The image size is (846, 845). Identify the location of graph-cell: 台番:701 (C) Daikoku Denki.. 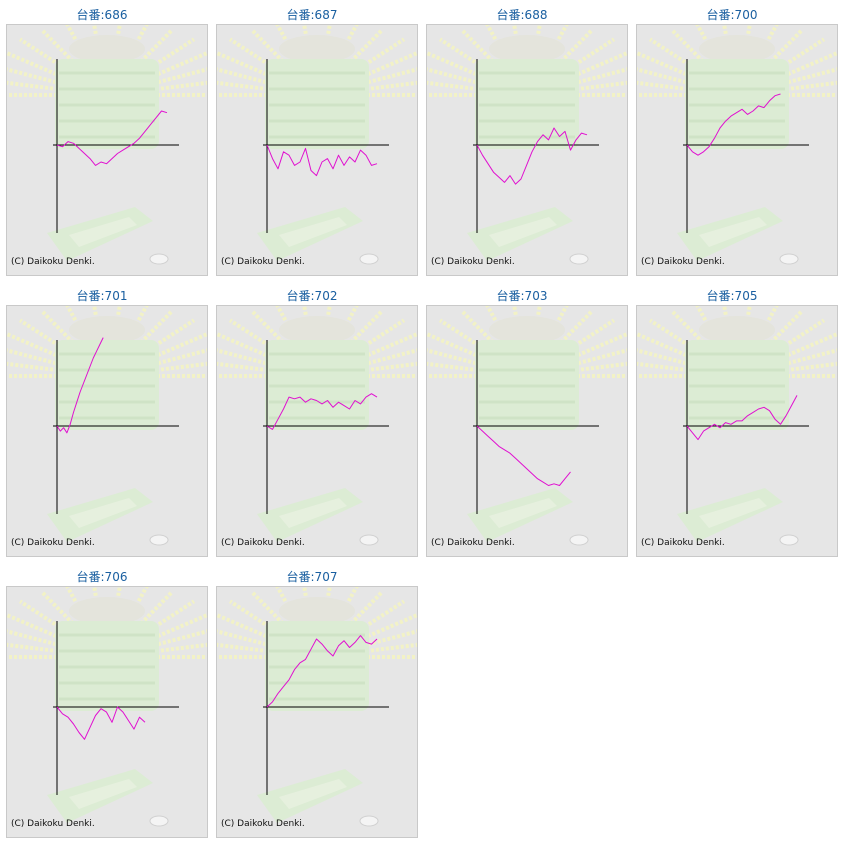
(104, 421).